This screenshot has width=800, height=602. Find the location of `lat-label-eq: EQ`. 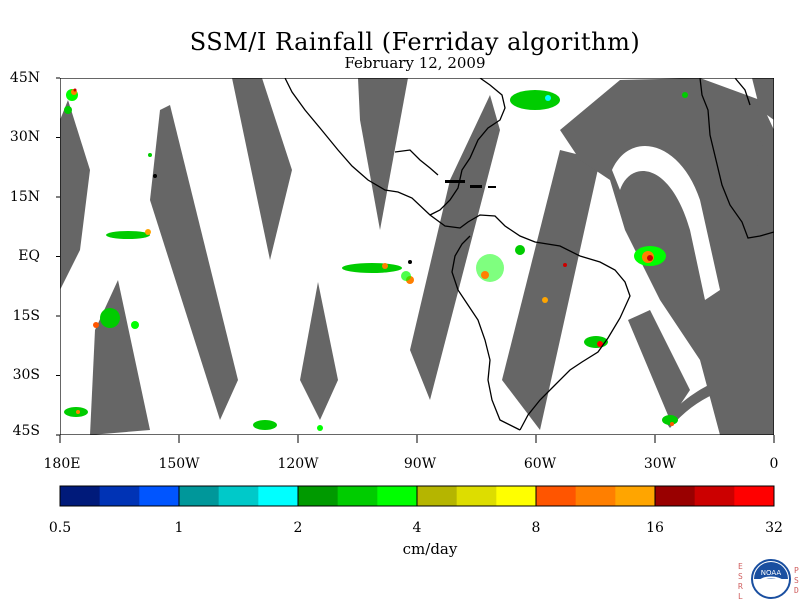

lat-label-eq: EQ is located at coordinates (29, 256).